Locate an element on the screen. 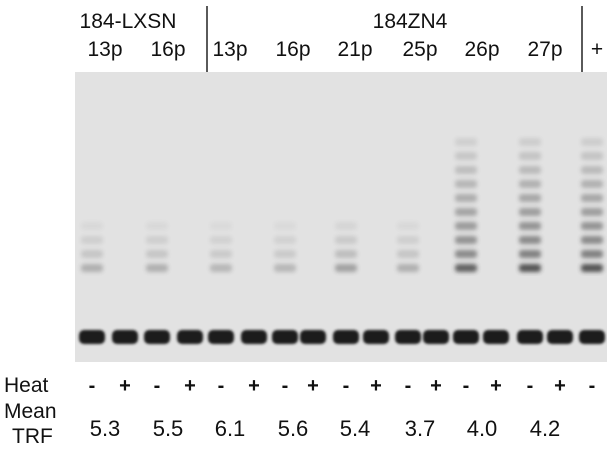  trf-value: 5.4 is located at coordinates (355, 428).